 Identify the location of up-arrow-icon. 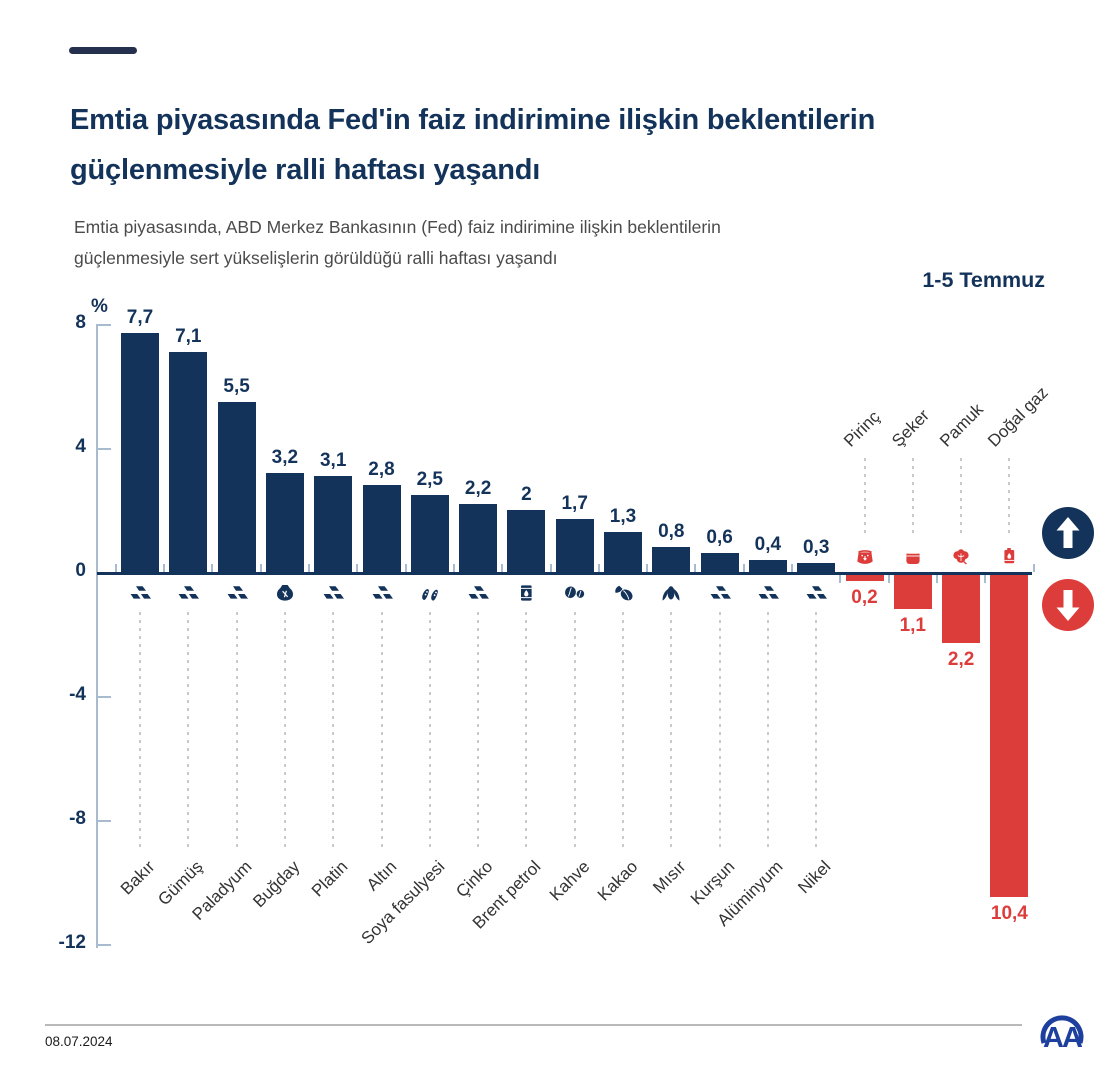
(1068, 533).